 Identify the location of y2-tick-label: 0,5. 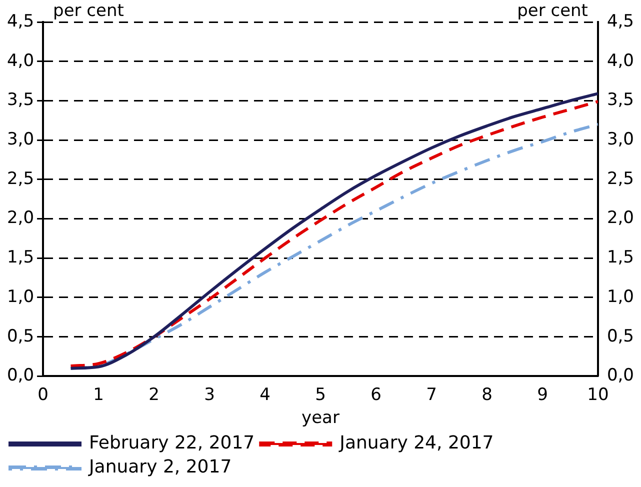
(620, 336).